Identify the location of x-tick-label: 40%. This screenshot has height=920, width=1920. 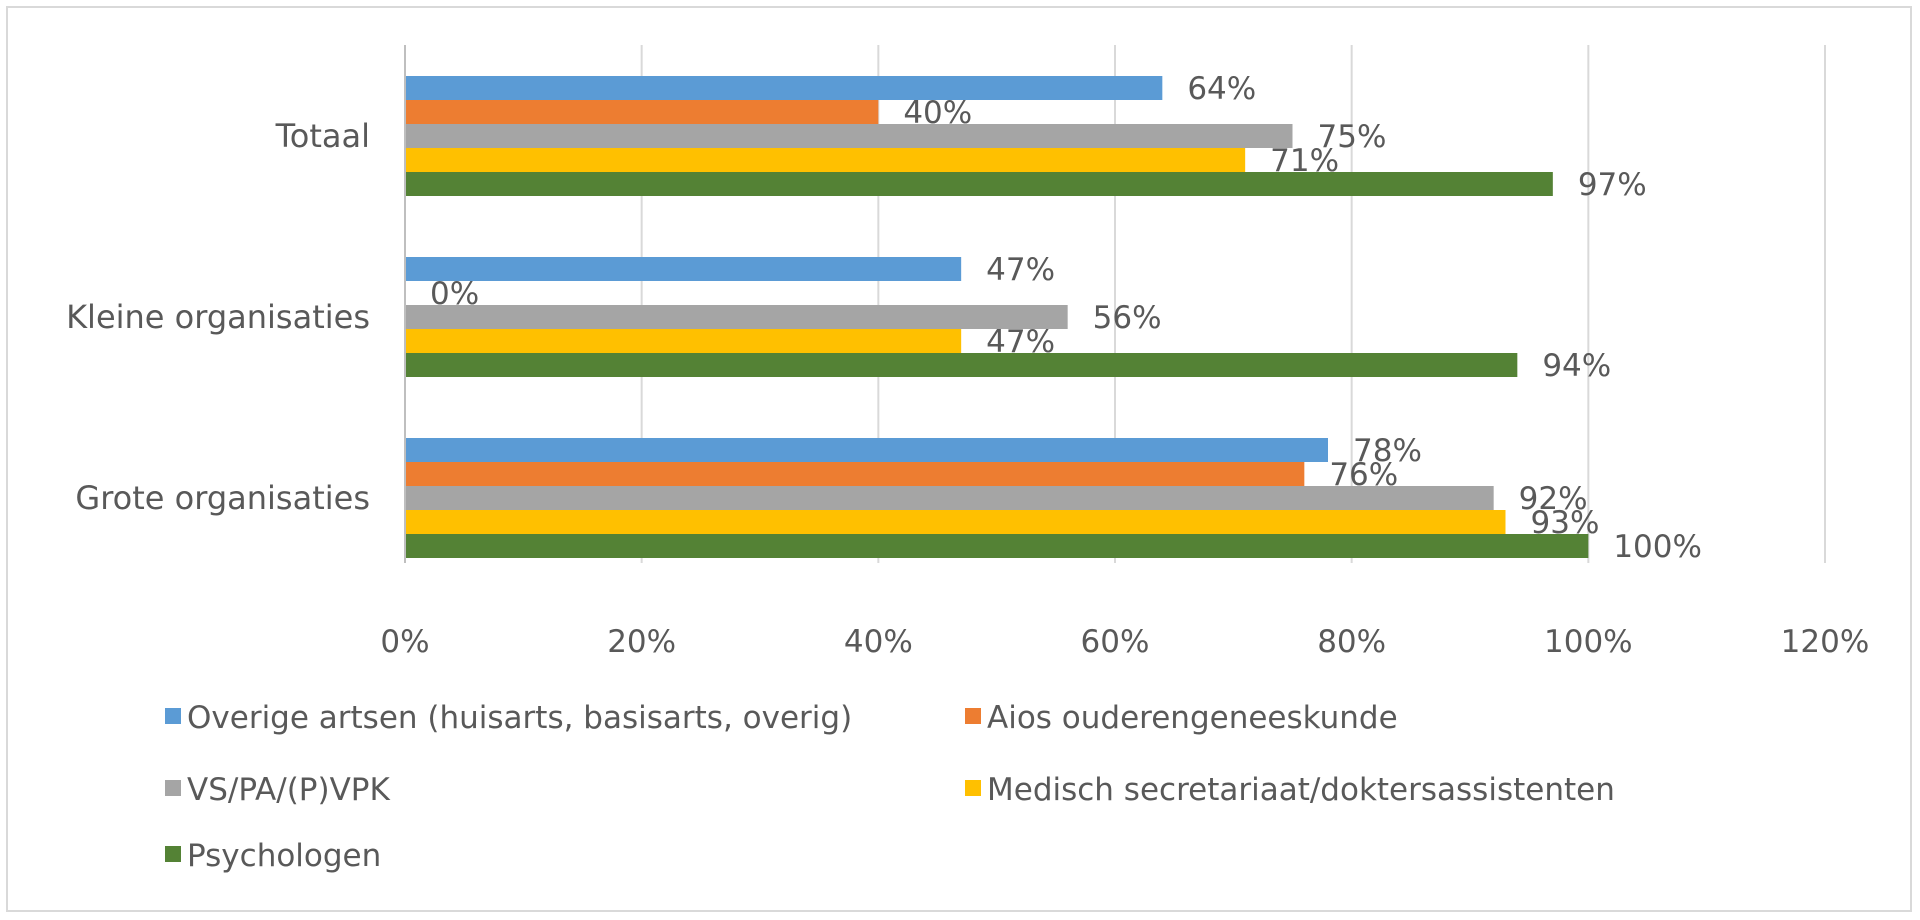
(878, 642).